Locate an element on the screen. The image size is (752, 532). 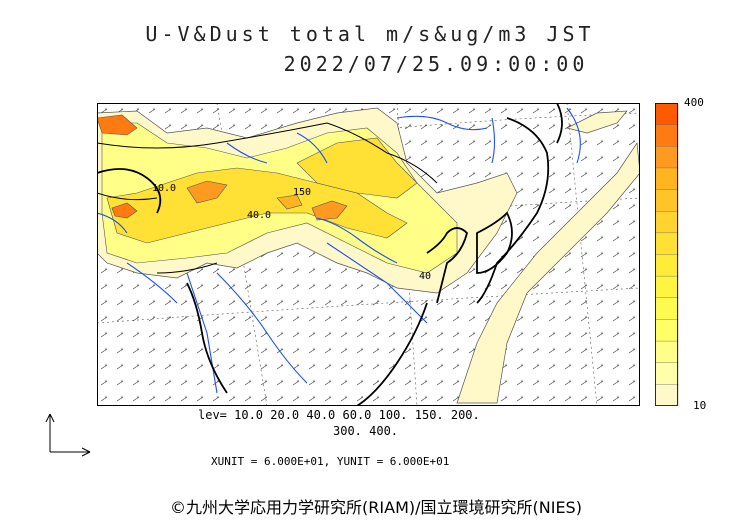
levels-line-1: lev= 10.0 20.0 40.0 60.0 100. 150. 200. is located at coordinates (339, 415).